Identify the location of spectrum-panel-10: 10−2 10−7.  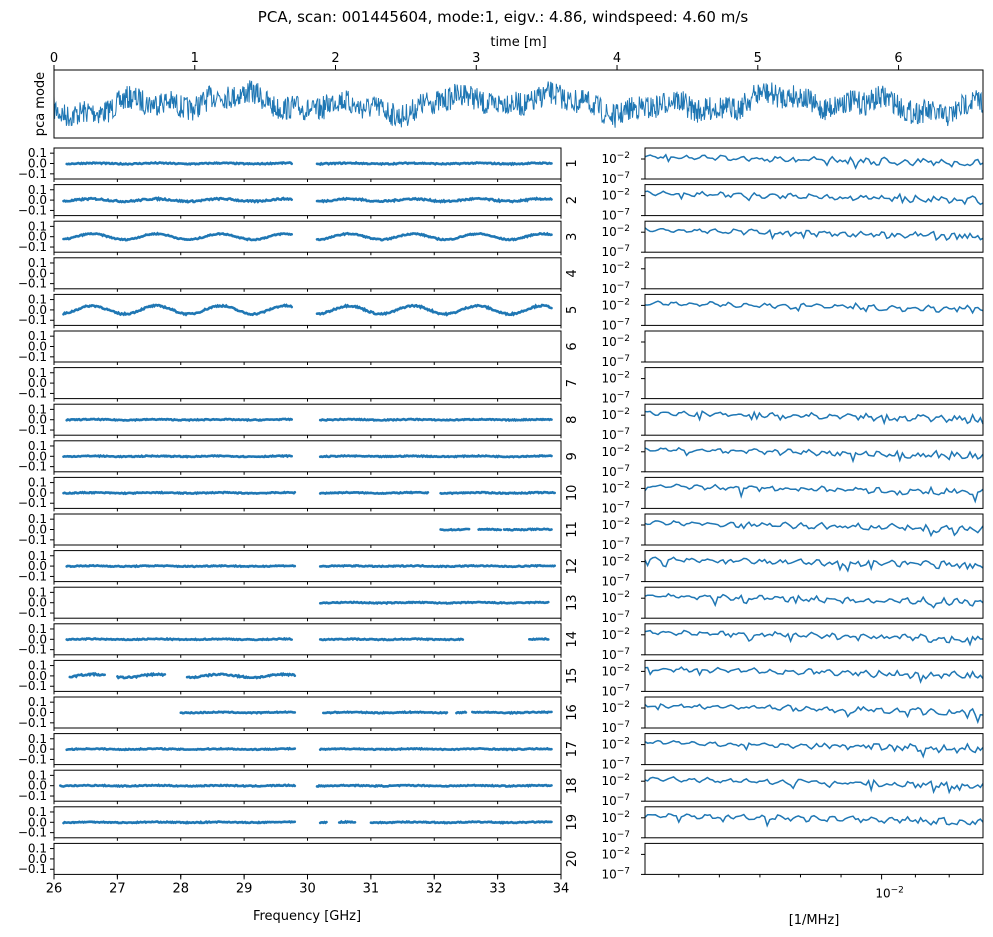
(792, 495).